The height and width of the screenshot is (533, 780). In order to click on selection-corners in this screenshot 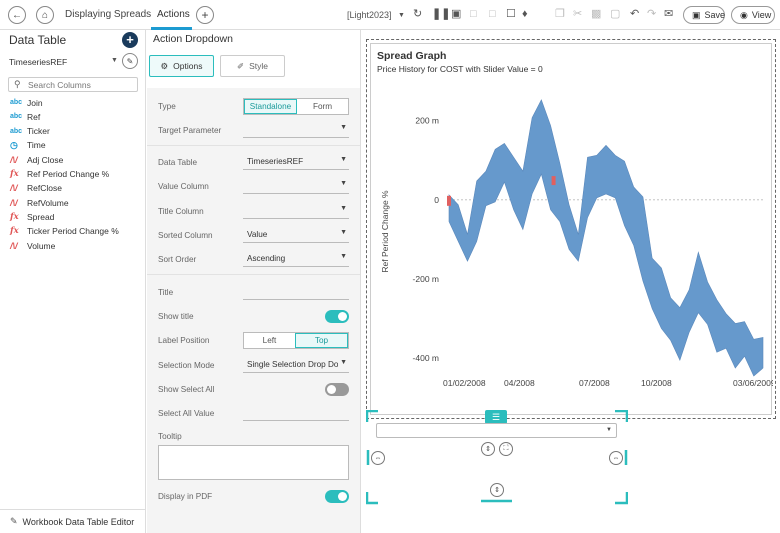, I will do `click(497, 457)`.